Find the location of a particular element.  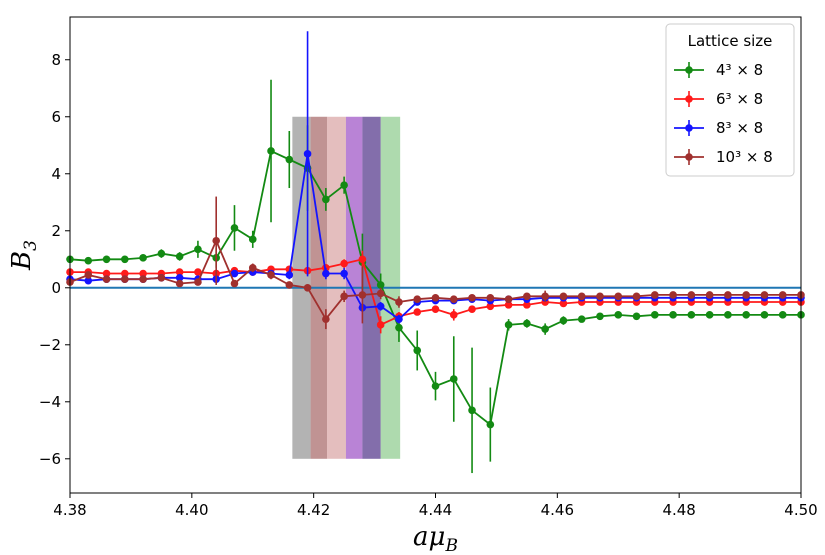

y-tick-label: 4 is located at coordinates (56, 174).